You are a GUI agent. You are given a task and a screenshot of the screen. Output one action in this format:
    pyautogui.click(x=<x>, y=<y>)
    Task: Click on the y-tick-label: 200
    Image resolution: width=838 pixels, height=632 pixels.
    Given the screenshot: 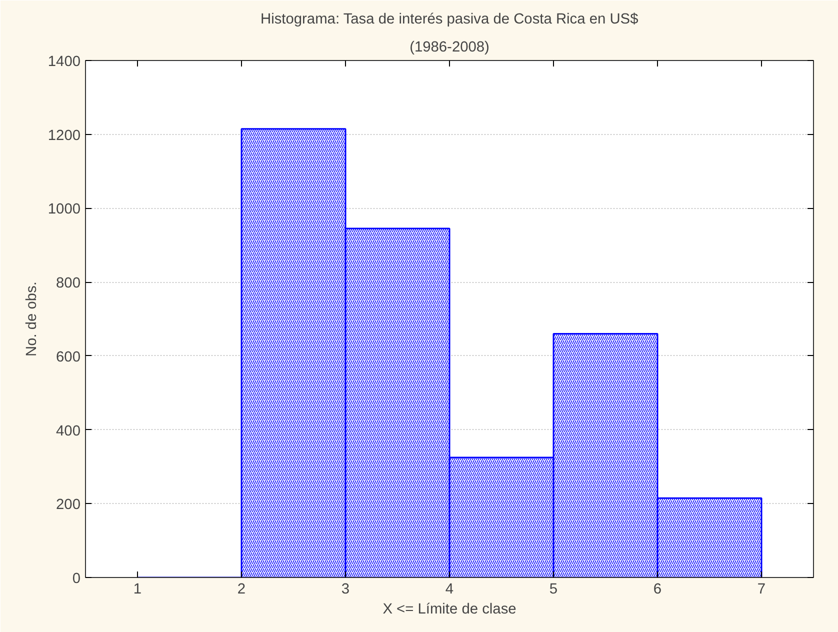 What is the action you would take?
    pyautogui.click(x=68, y=505)
    